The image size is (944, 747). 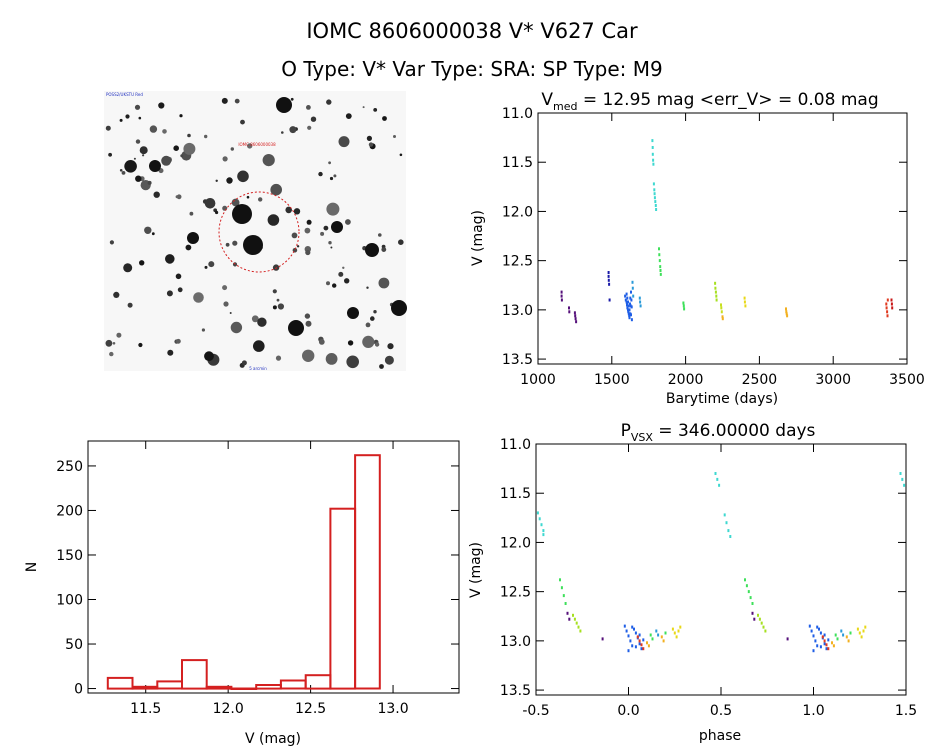 What do you see at coordinates (833, 380) in the screenshot?
I see `x-tick-label: 3000` at bounding box center [833, 380].